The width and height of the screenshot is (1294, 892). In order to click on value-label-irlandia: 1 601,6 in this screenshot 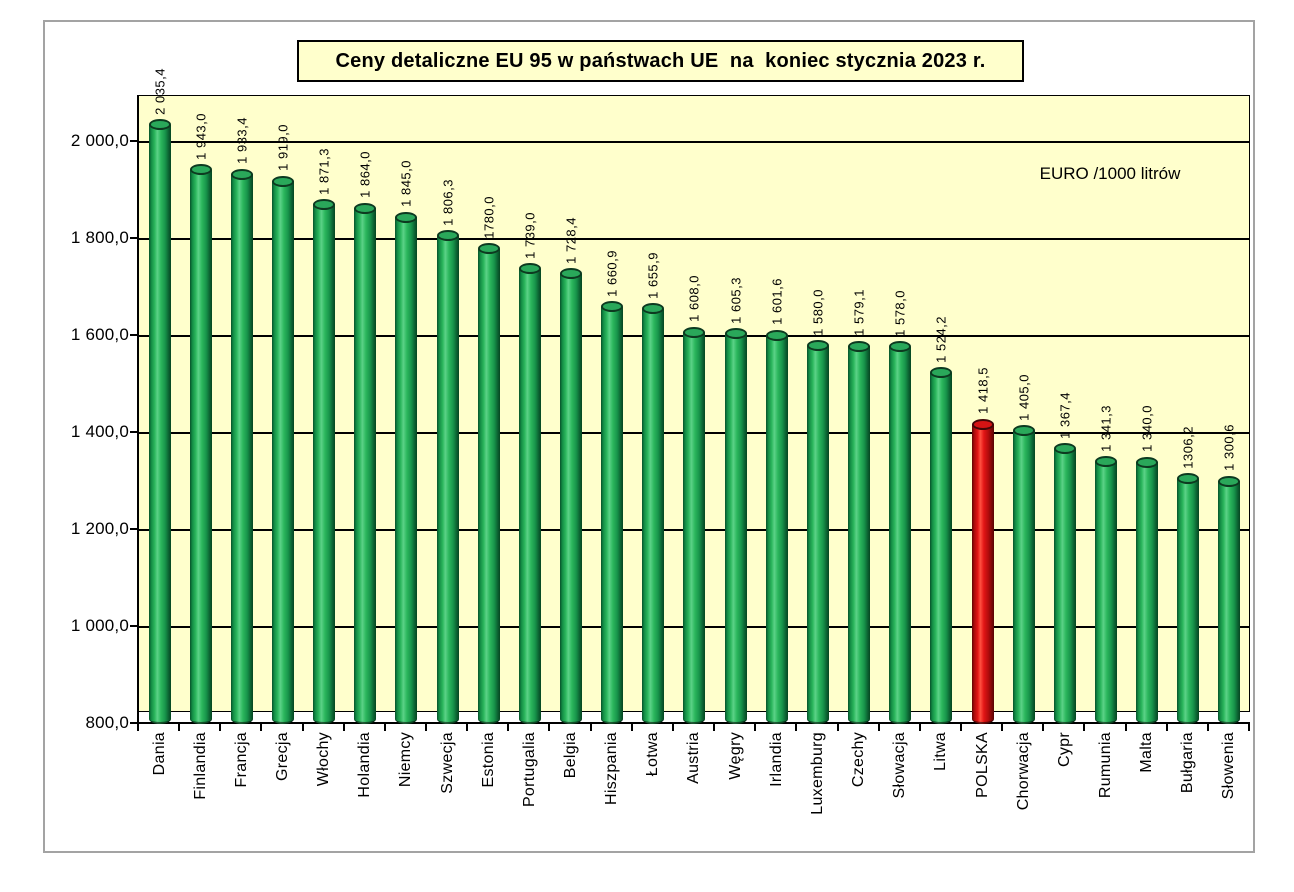, I will do `click(777, 302)`.